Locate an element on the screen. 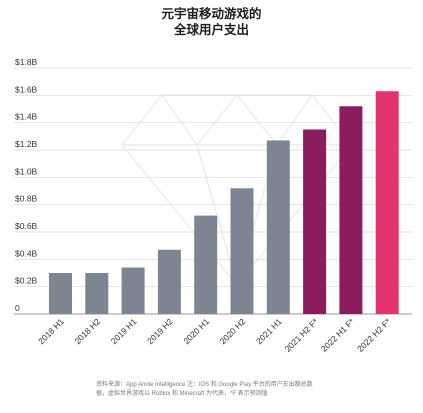 The width and height of the screenshot is (423, 413). y-tick-label: $0.2B is located at coordinates (26, 281).